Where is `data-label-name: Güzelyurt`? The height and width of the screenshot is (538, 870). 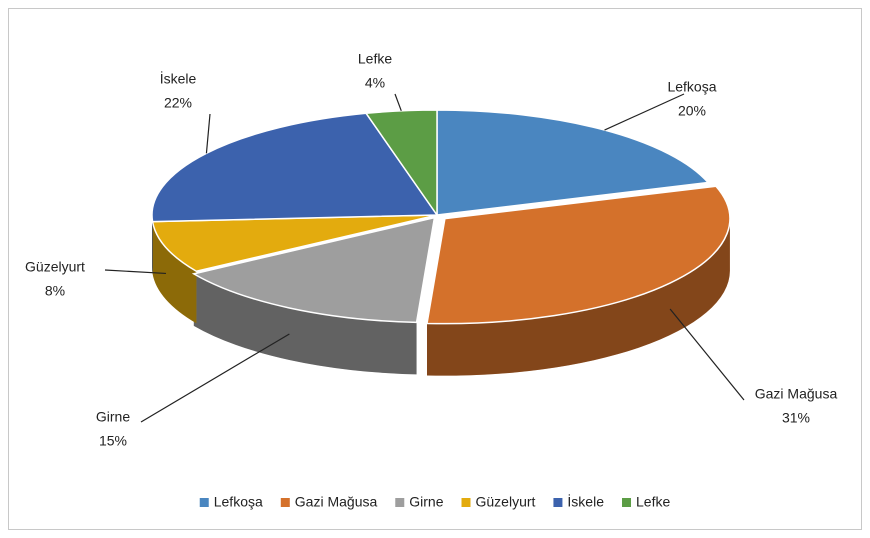 data-label-name: Güzelyurt is located at coordinates (55, 267).